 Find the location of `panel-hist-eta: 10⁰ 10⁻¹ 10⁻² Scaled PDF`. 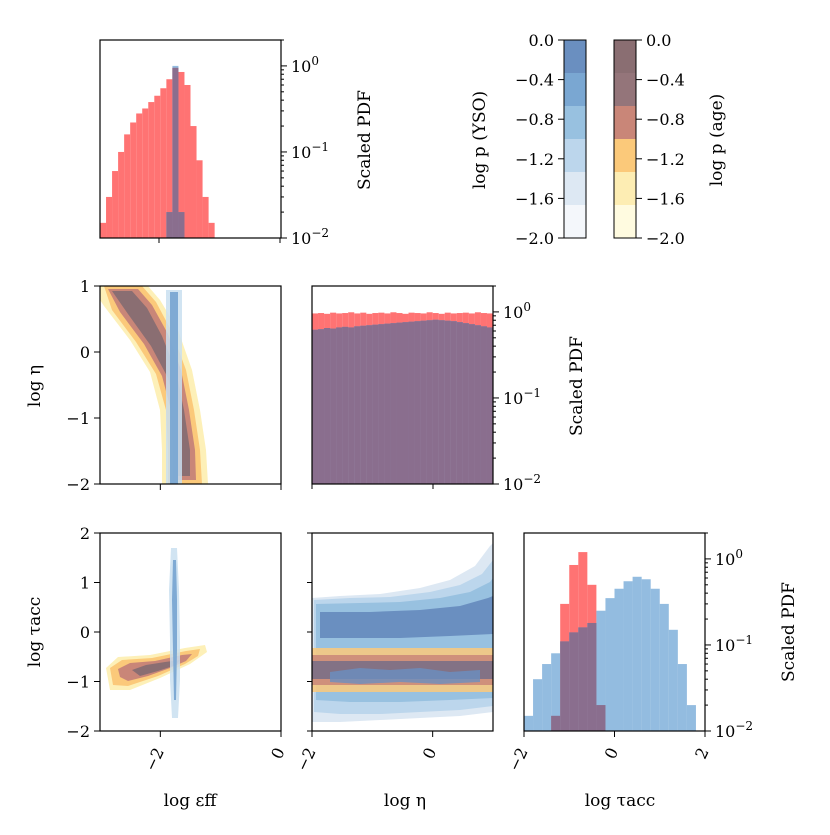

panel-hist-eta: 10⁰ 10⁻¹ 10⁻² Scaled PDF is located at coordinates (449, 389).